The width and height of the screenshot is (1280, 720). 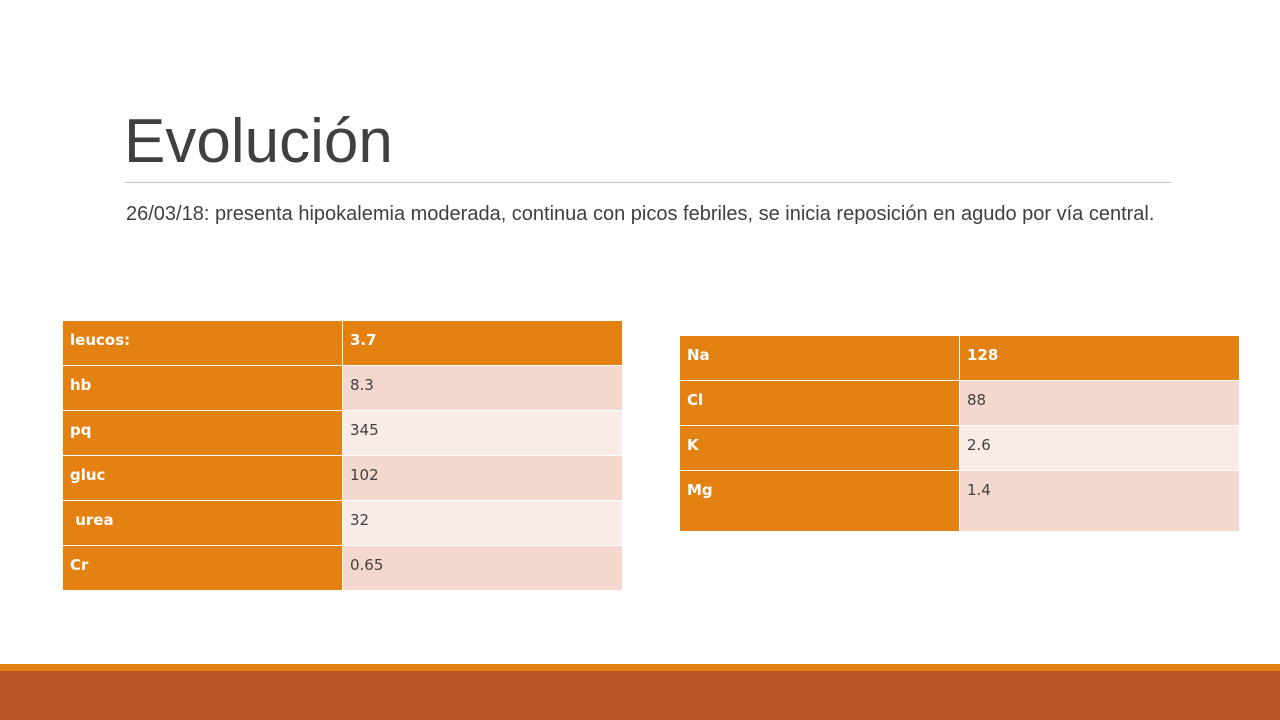 What do you see at coordinates (819, 448) in the screenshot?
I see `cell-label: K` at bounding box center [819, 448].